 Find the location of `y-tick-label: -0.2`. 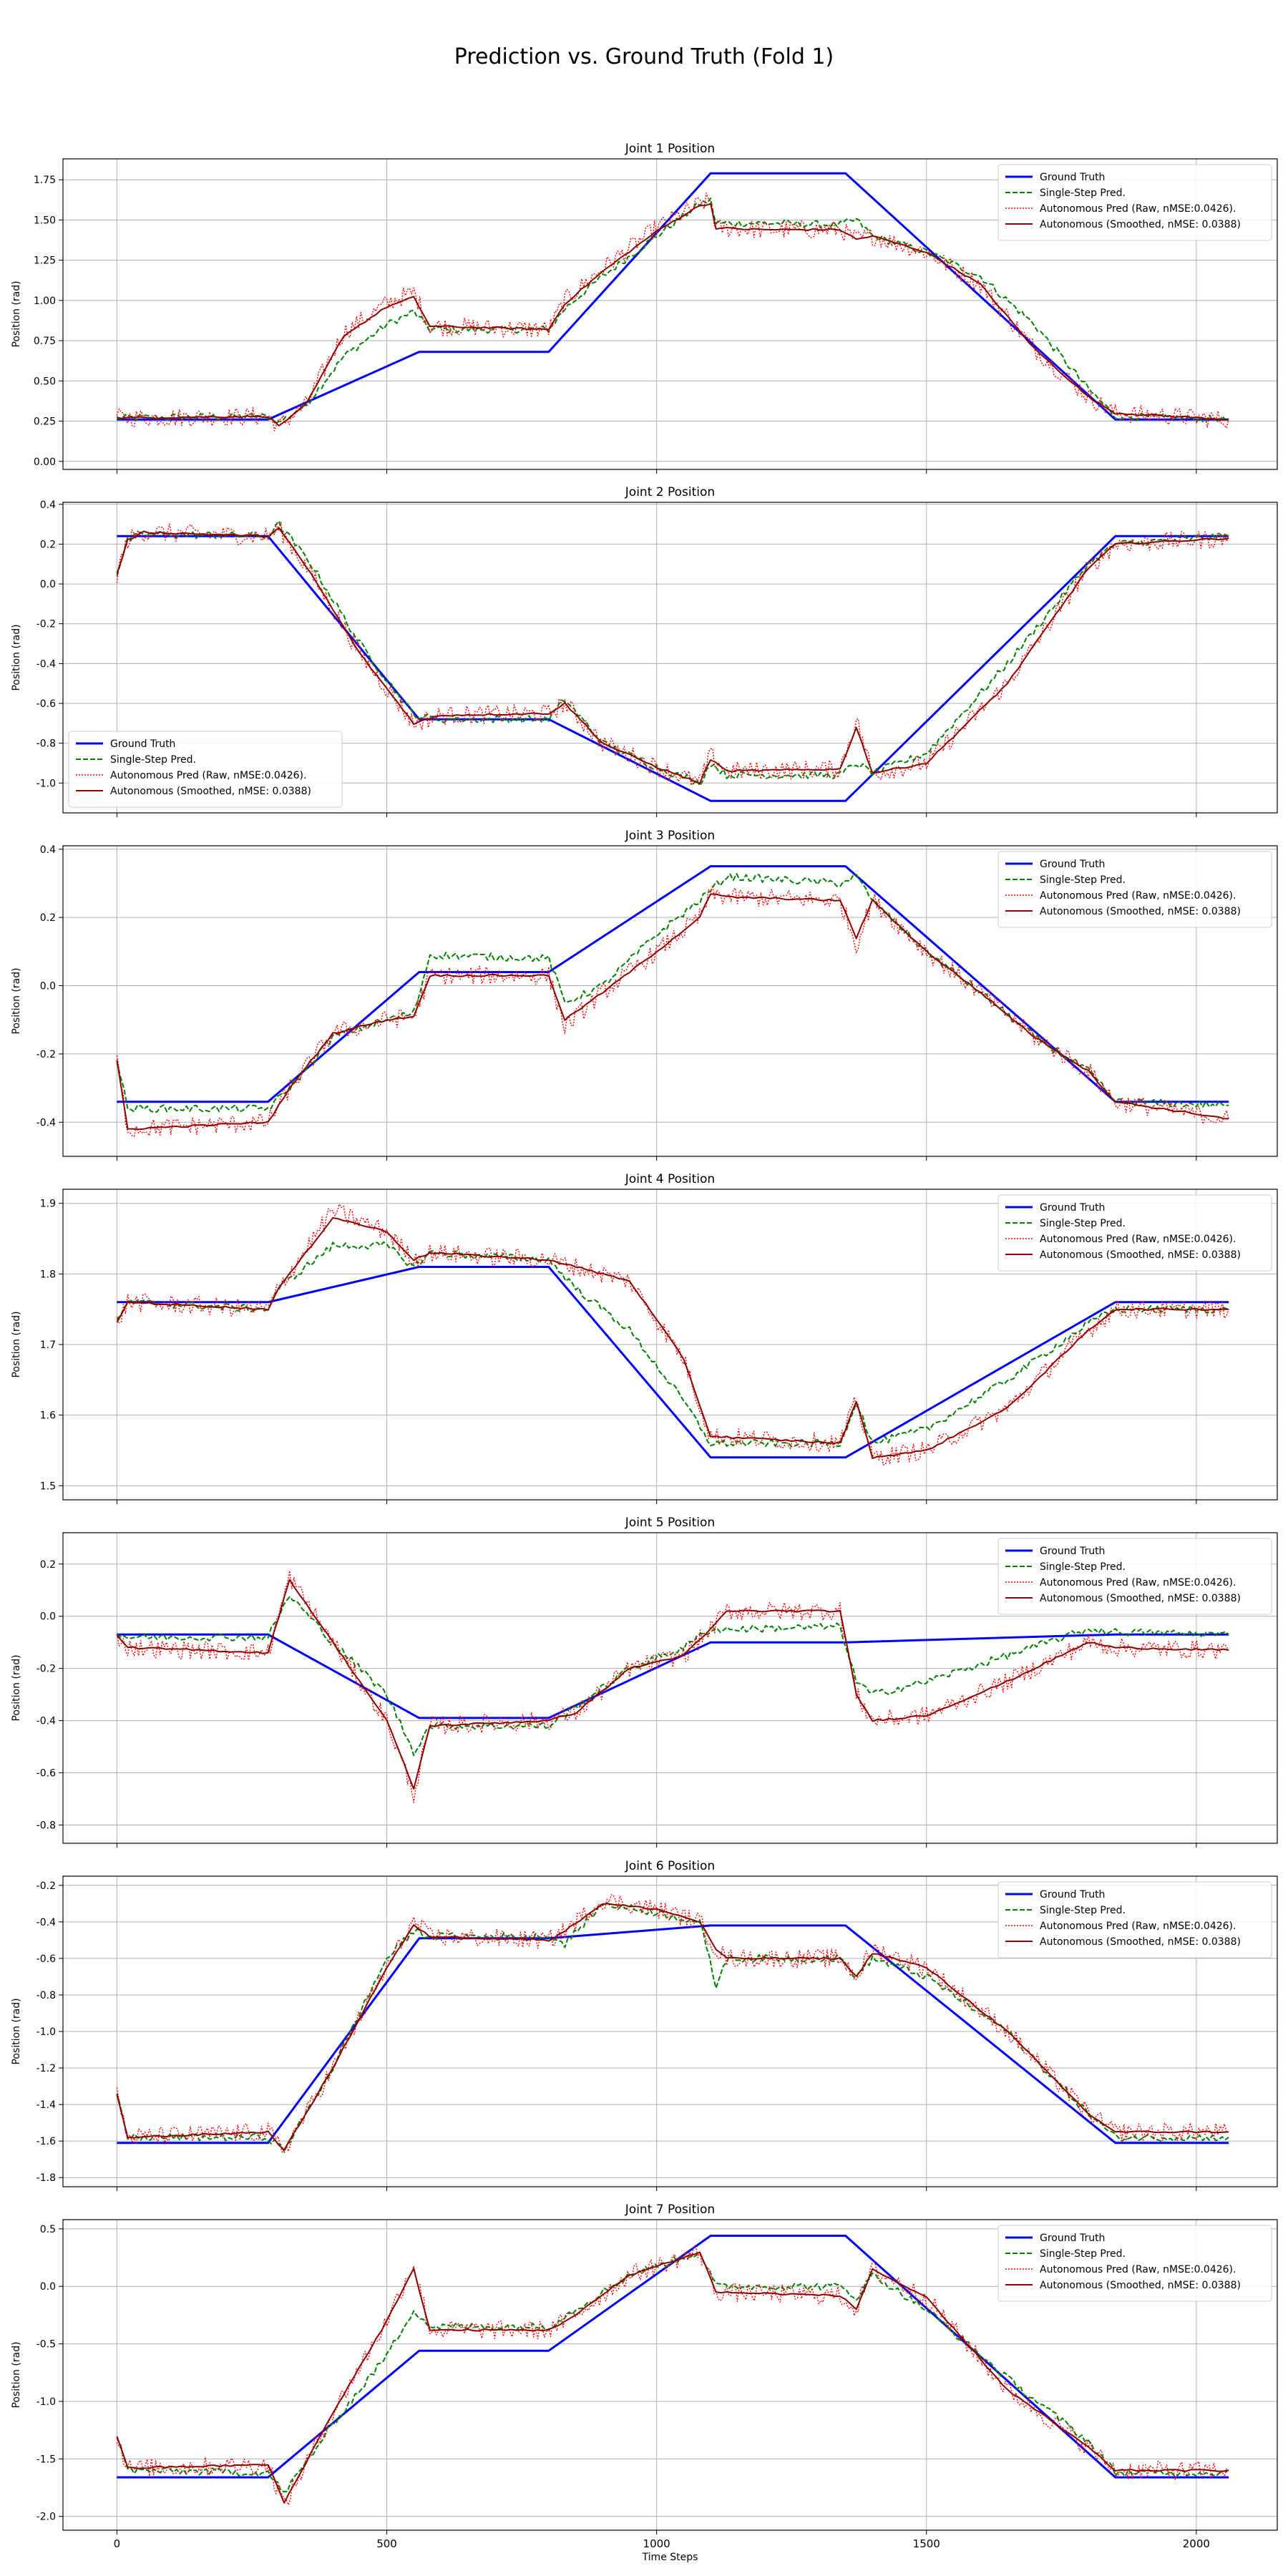

y-tick-label: -0.2 is located at coordinates (46, 624).